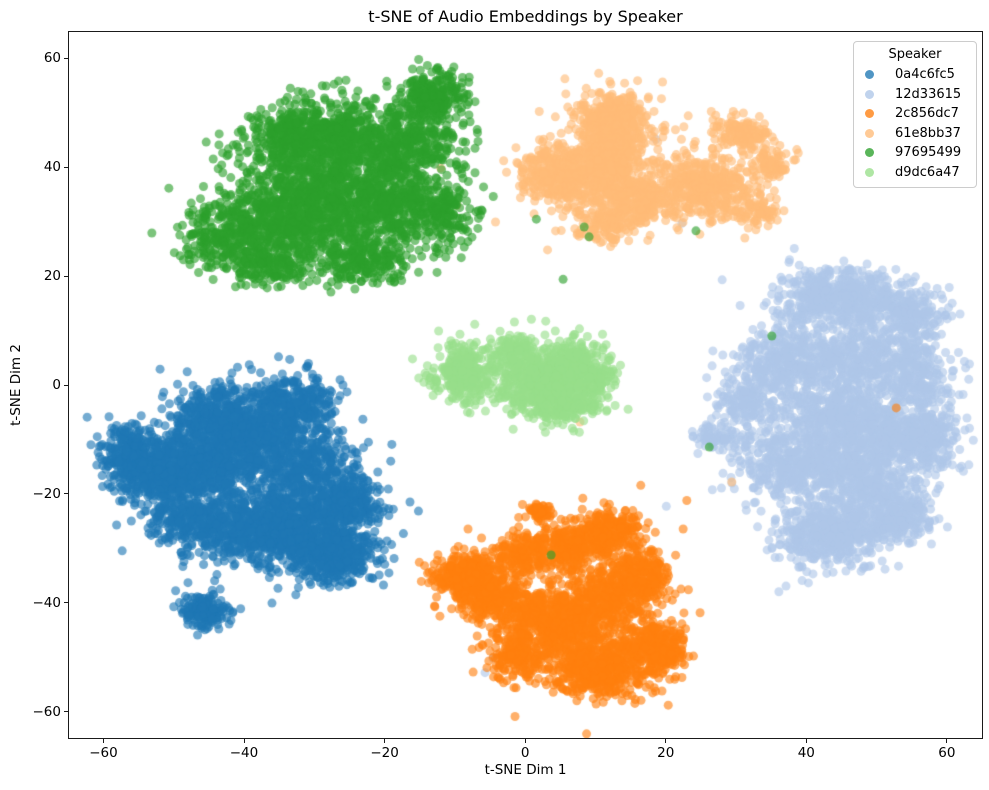 The height and width of the screenshot is (790, 989). Describe the element at coordinates (56, 385) in the screenshot. I see `y-tick-label: 0` at that location.